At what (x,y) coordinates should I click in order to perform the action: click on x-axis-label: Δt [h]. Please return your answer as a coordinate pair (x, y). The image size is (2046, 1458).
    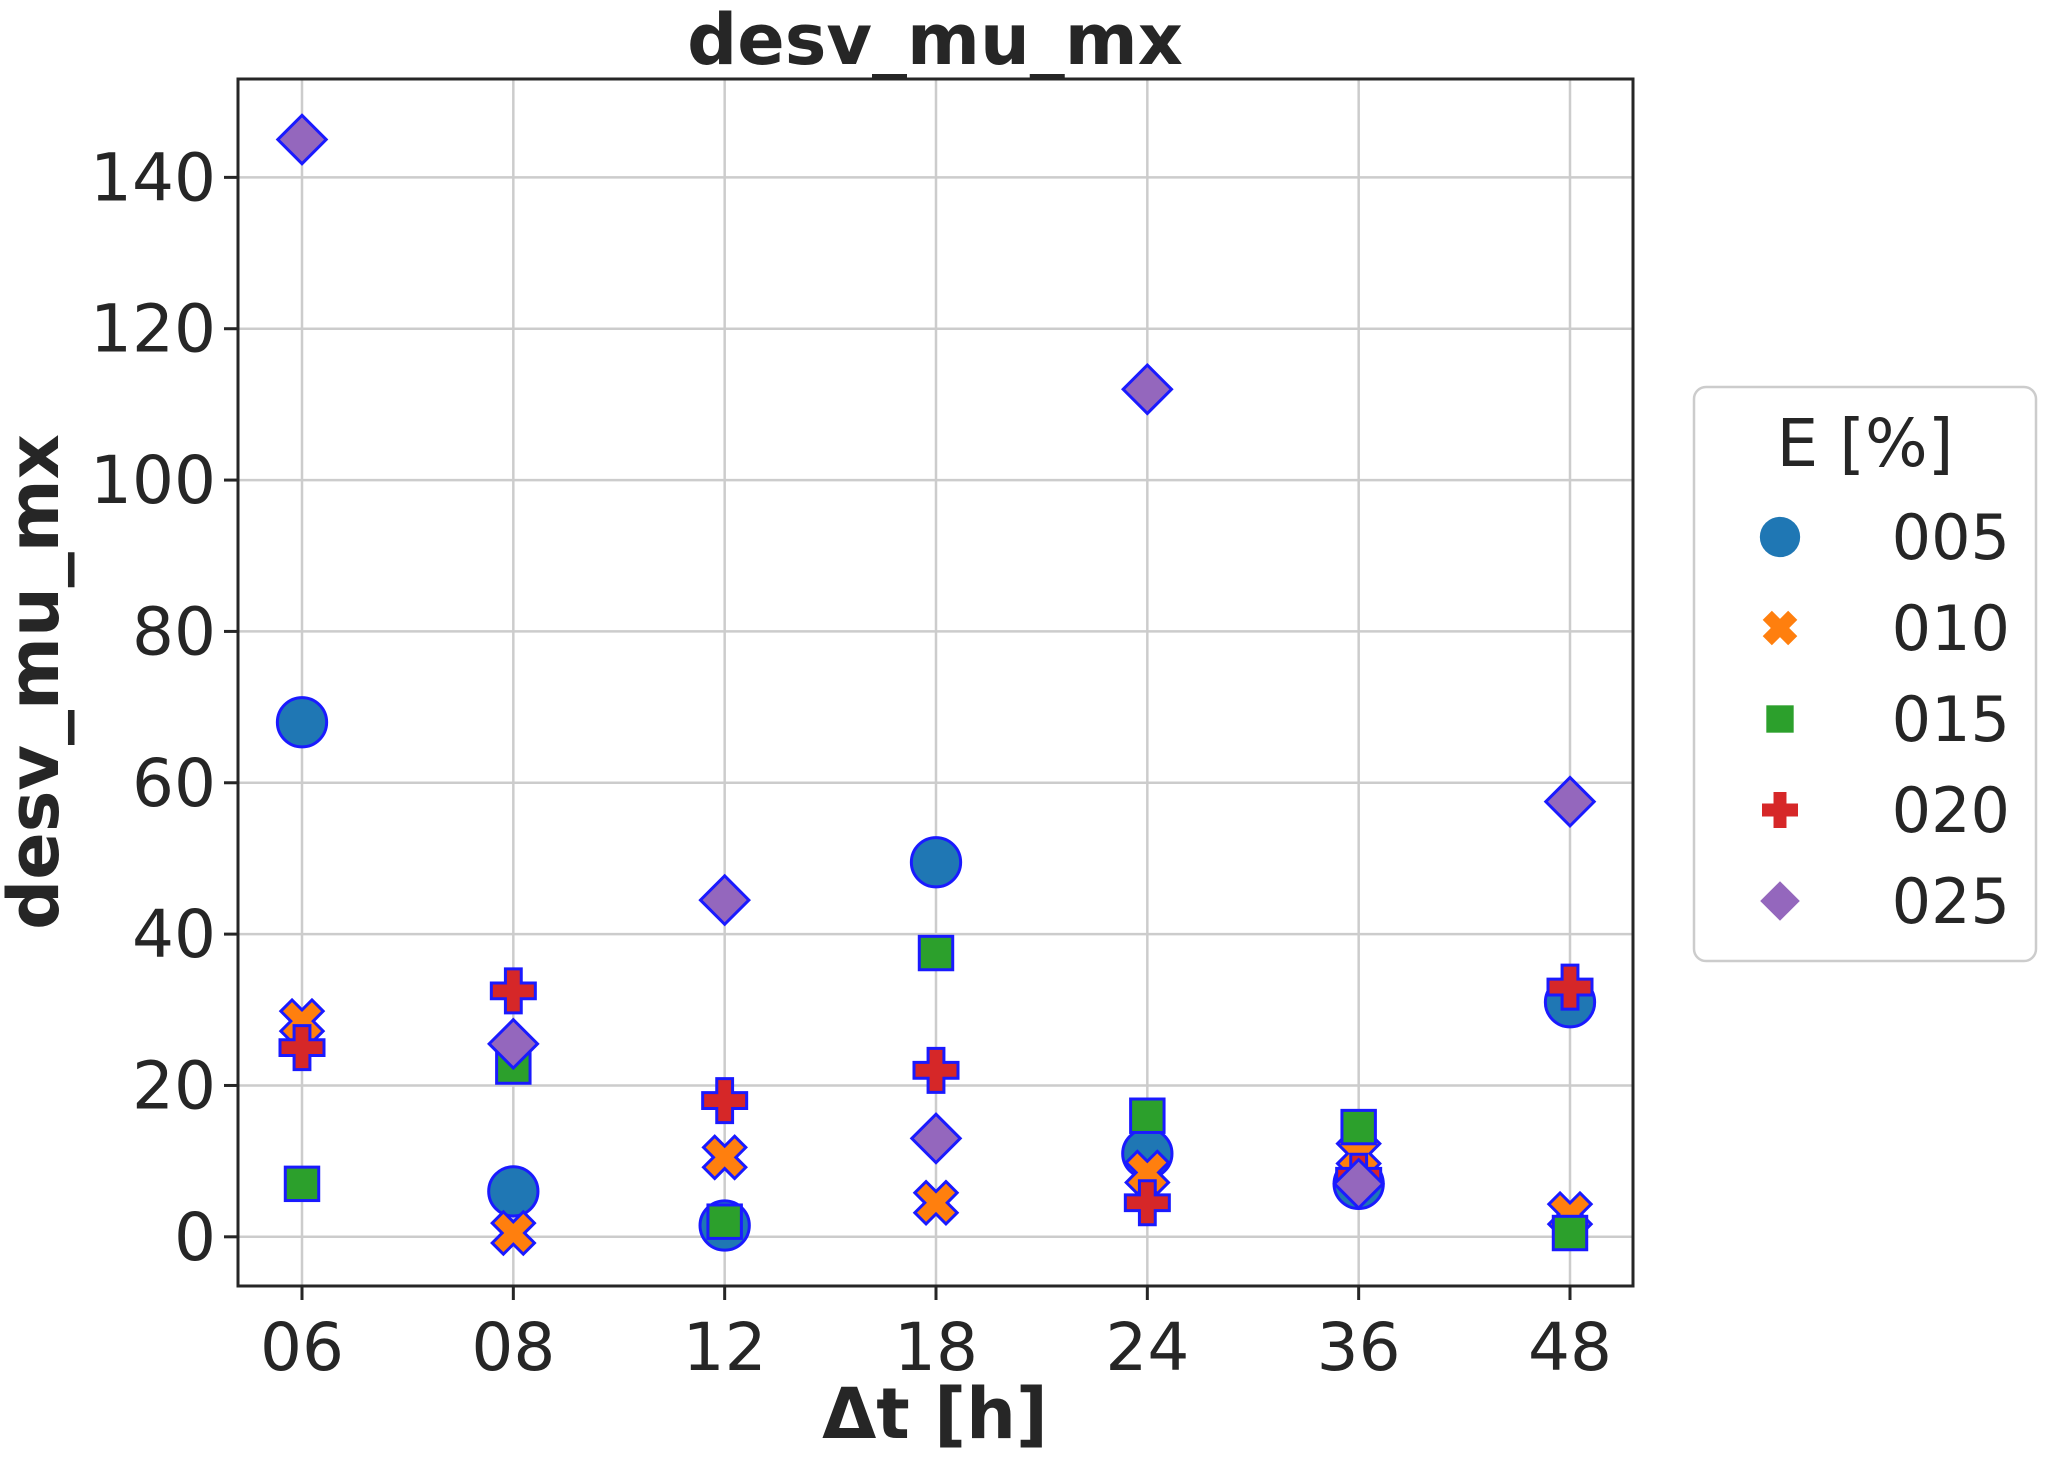
    Looking at the image, I should click on (935, 1414).